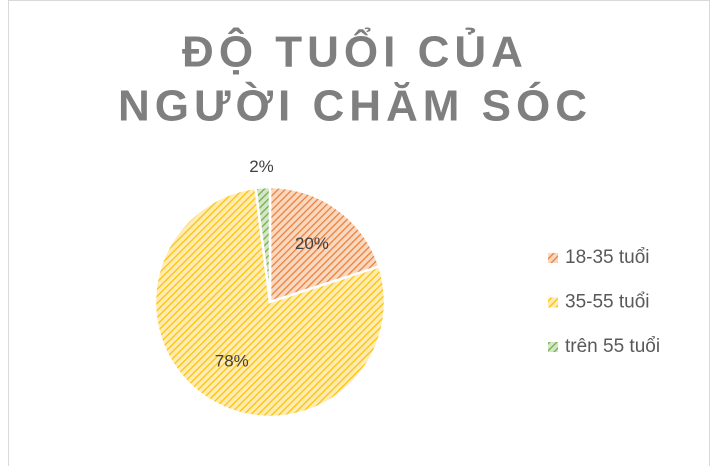 The image size is (710, 466). What do you see at coordinates (612, 346) in the screenshot?
I see `legend-label: trên 55 tuổi` at bounding box center [612, 346].